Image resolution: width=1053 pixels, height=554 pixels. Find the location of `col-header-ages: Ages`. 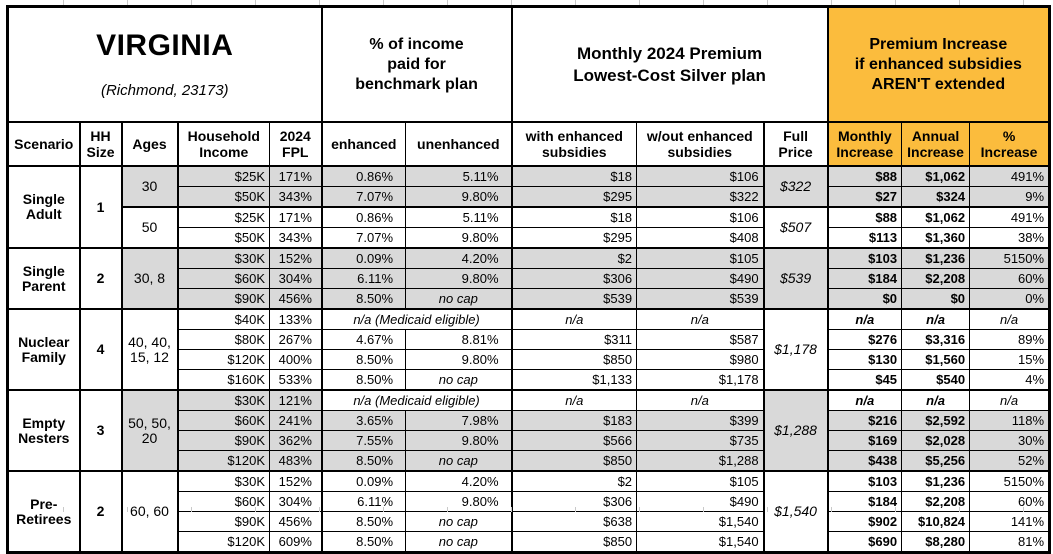

col-header-ages: Ages is located at coordinates (149, 144).